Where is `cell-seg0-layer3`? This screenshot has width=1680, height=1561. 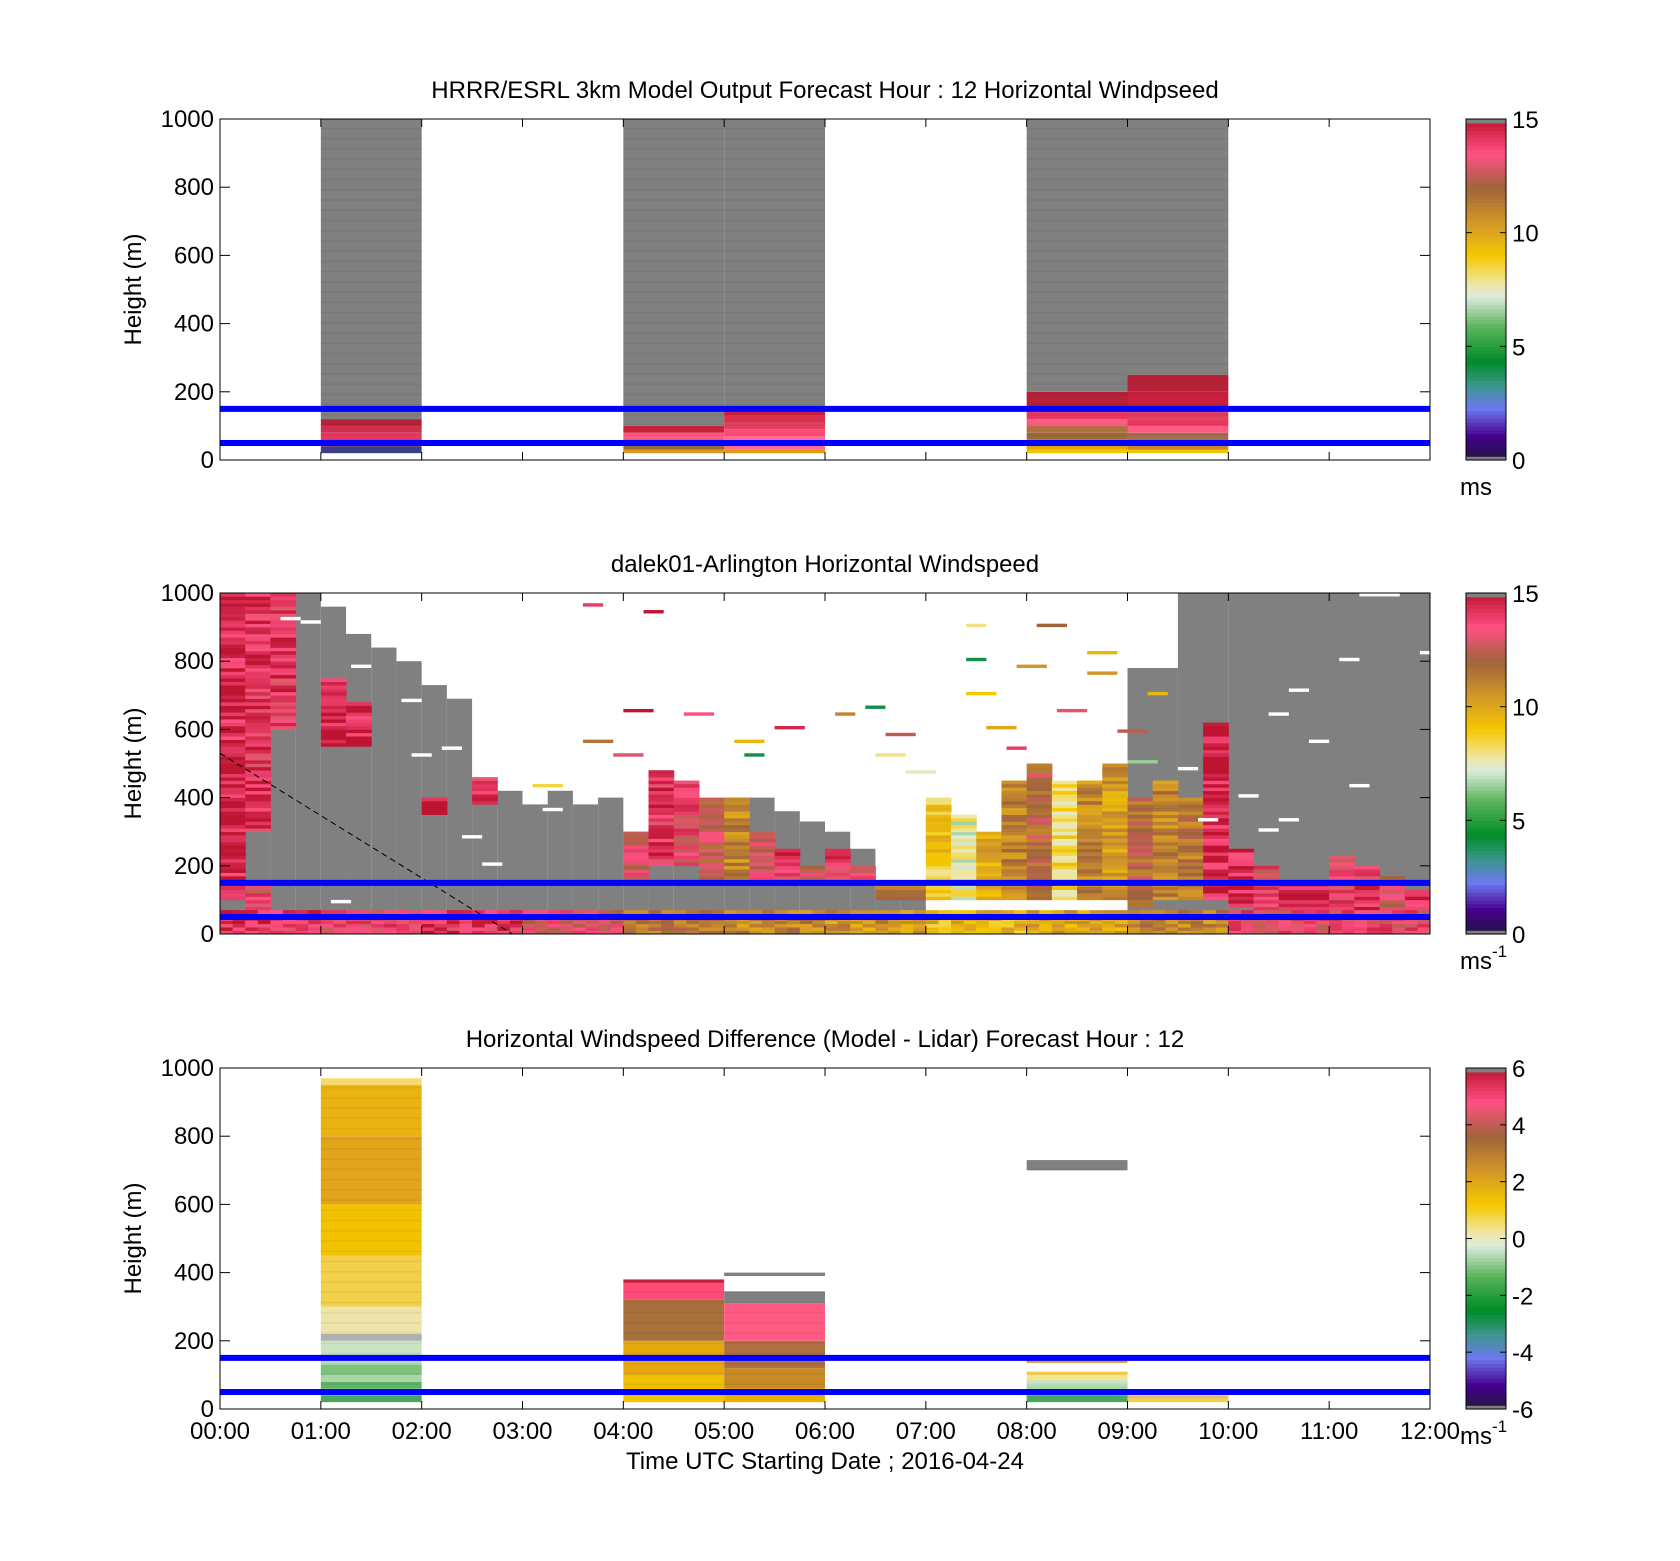 cell-seg0-layer3 is located at coordinates (371, 429).